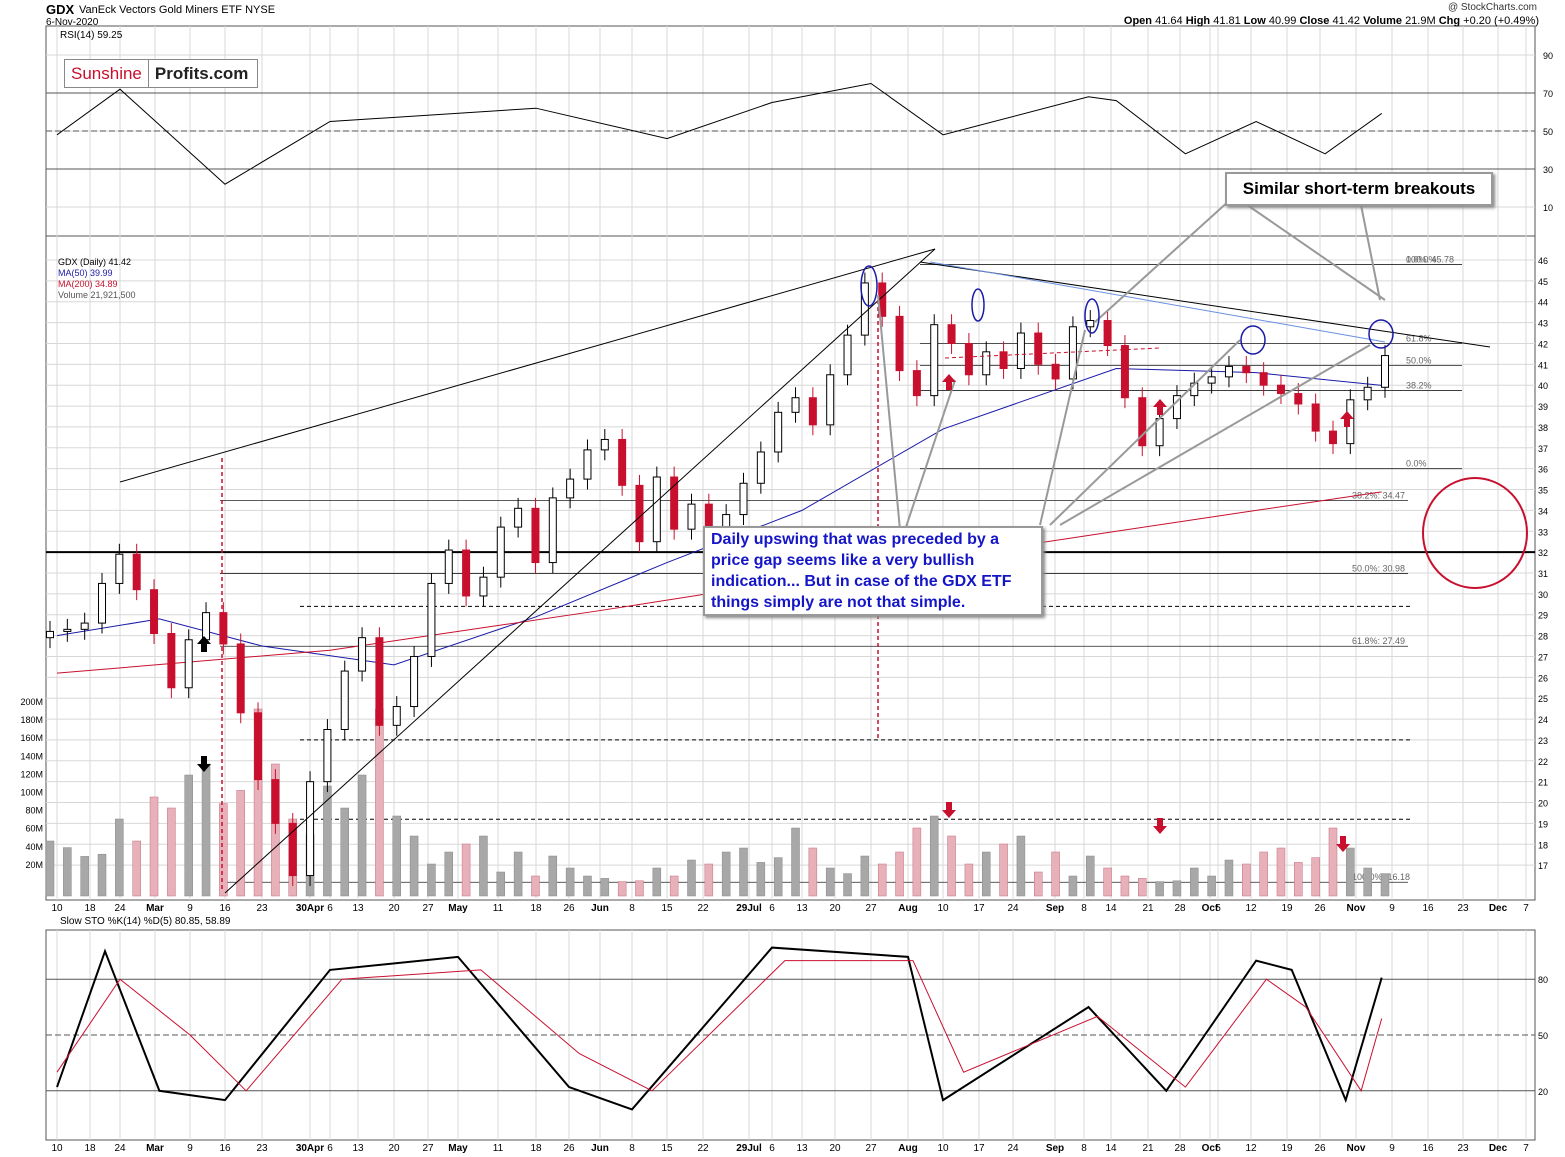 Image resolution: width=1565 pixels, height=1157 pixels. Describe the element at coordinates (94, 262) in the screenshot. I see `price-legend-entry: GDX (Daily) 41.42` at that location.